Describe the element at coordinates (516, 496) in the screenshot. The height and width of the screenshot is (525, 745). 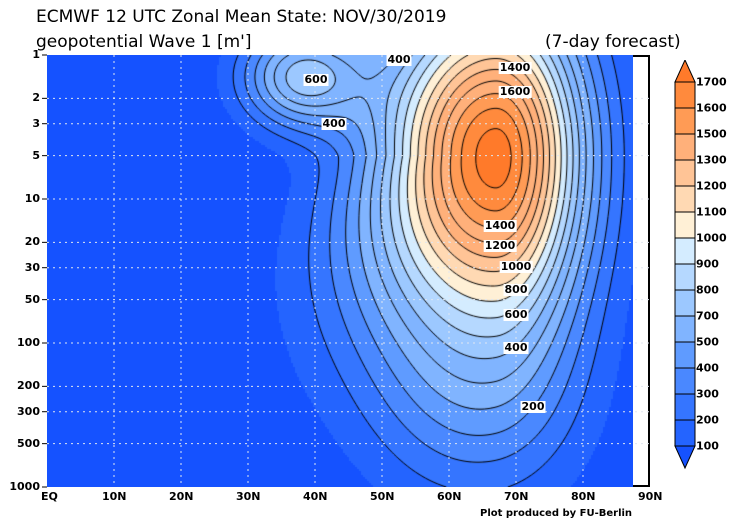
I see `x-tick-label: 70N` at that location.